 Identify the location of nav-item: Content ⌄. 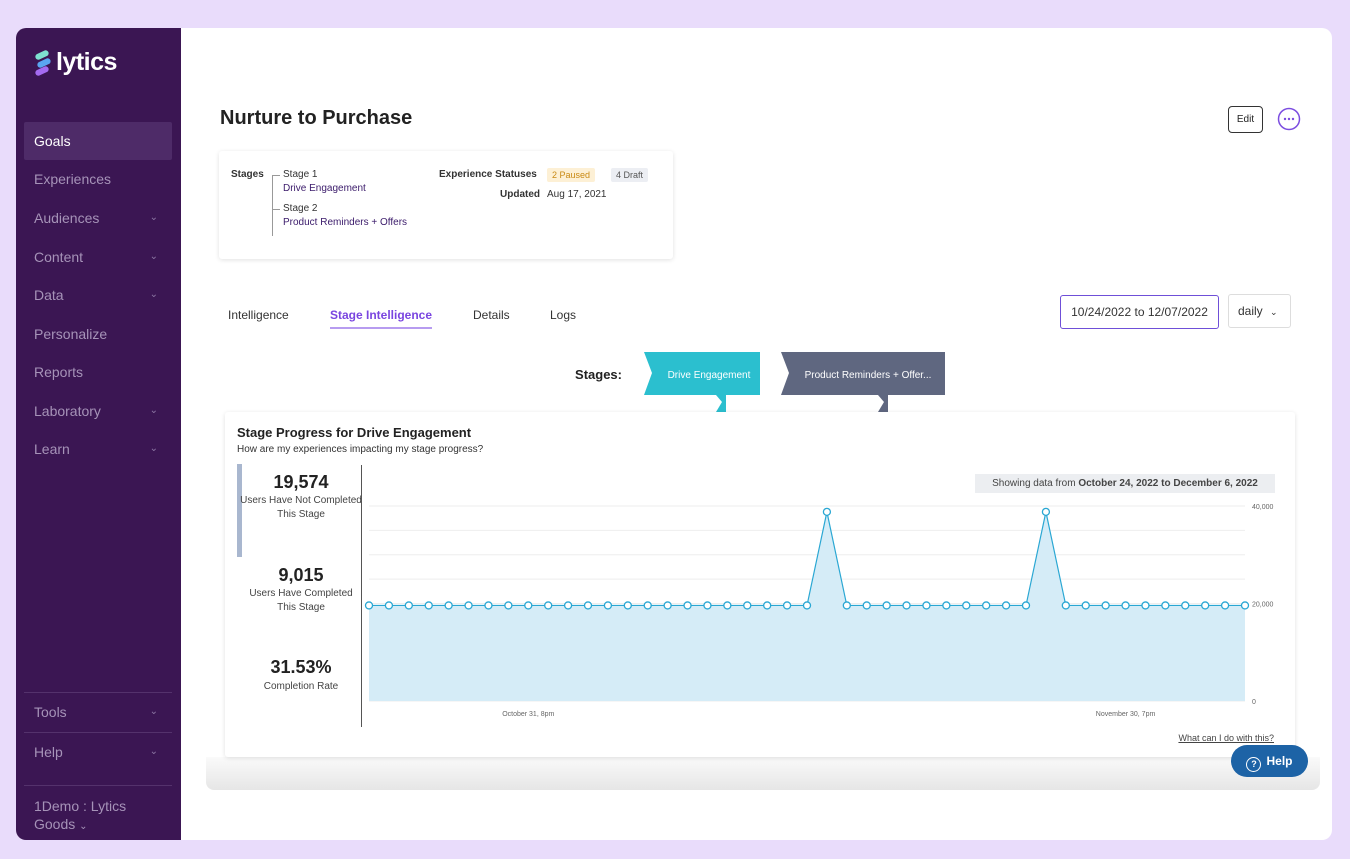
(96, 257).